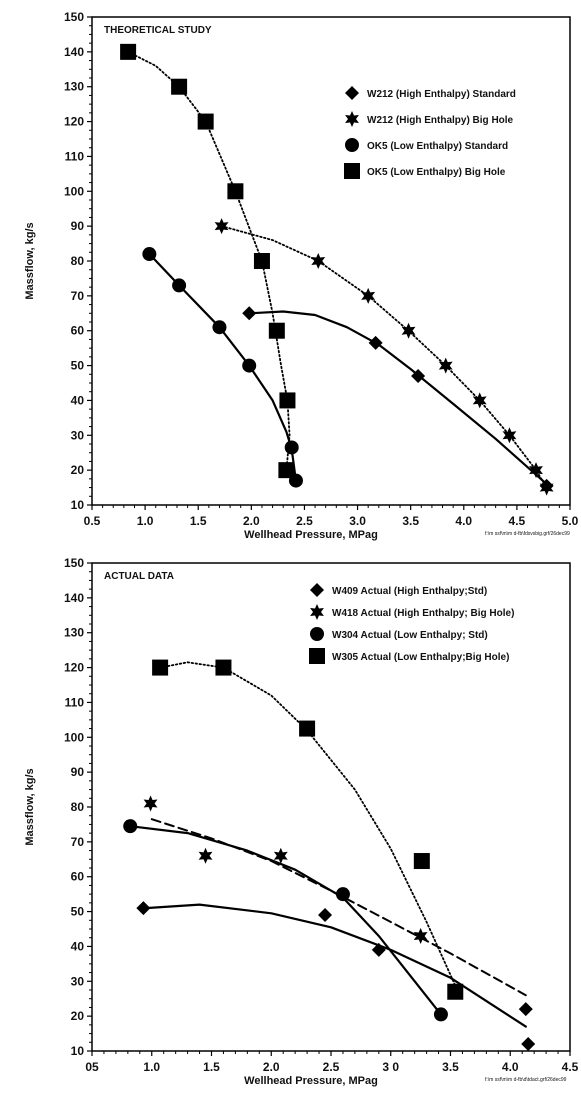  Describe the element at coordinates (158, 30) in the screenshot. I see `chart-title: THEORETICAL STUDY` at that location.